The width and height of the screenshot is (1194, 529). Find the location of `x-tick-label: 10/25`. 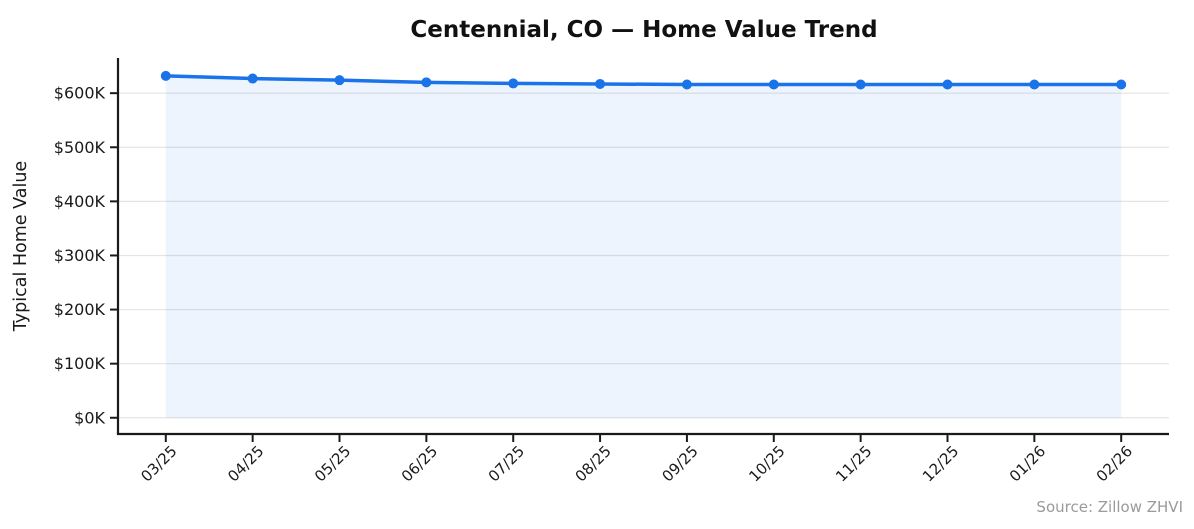

x-tick-label: 10/25 is located at coordinates (766, 463).